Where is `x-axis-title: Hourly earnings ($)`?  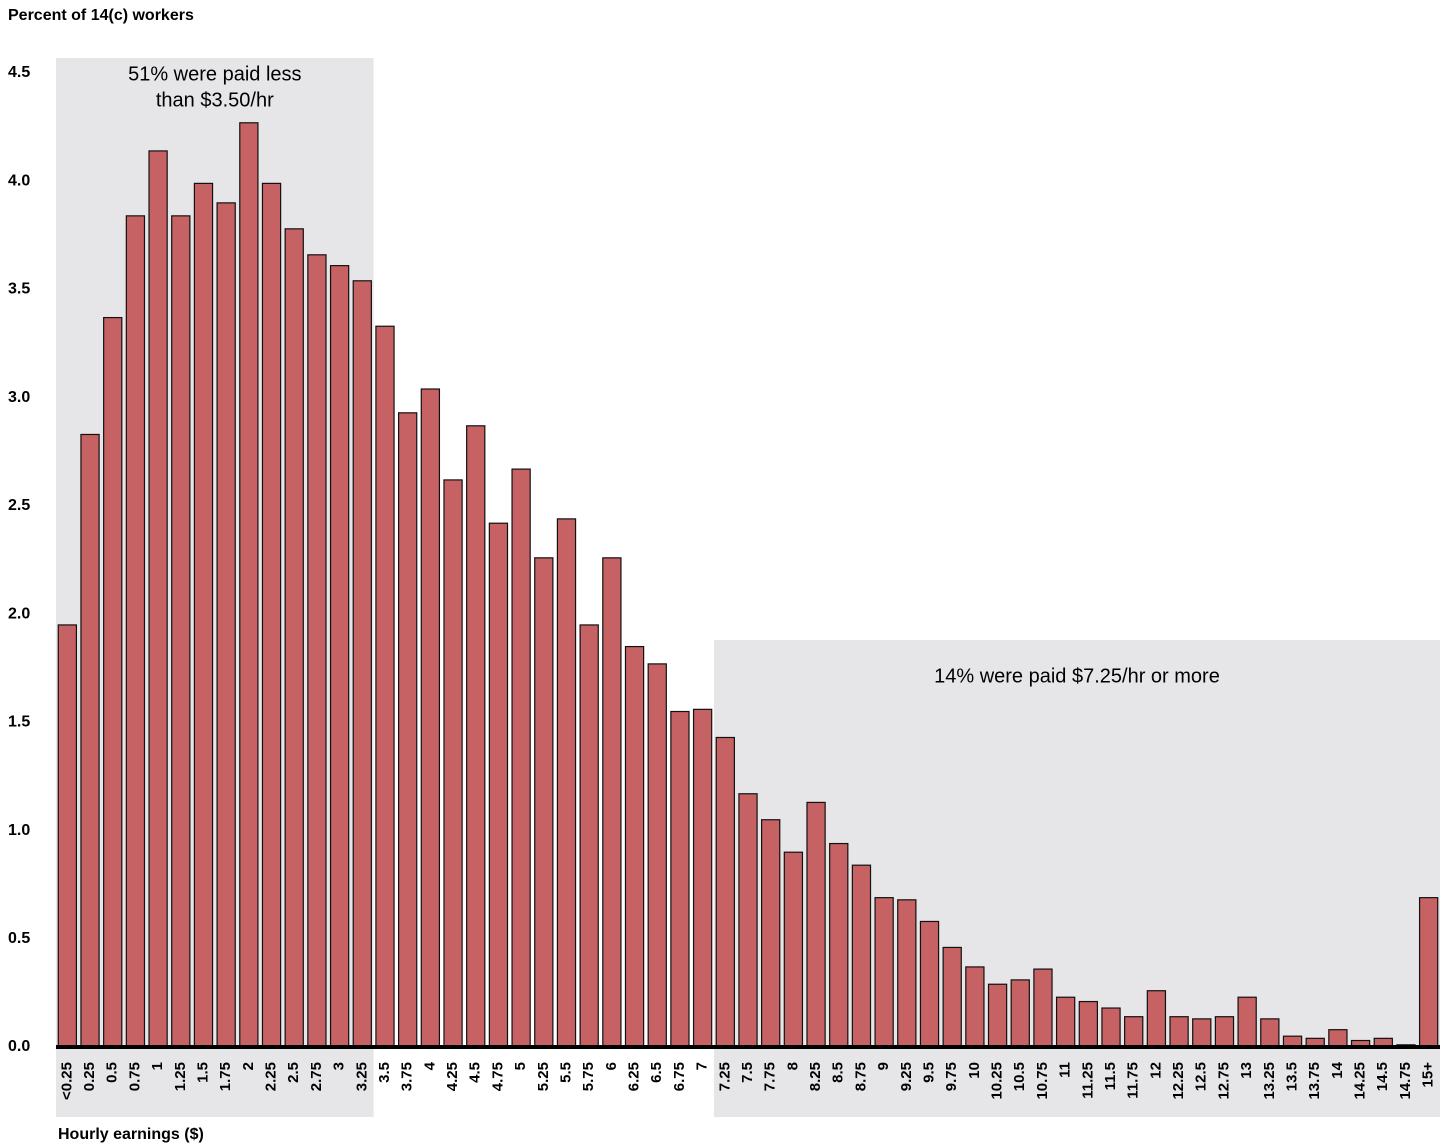
x-axis-title: Hourly earnings ($) is located at coordinates (131, 1134).